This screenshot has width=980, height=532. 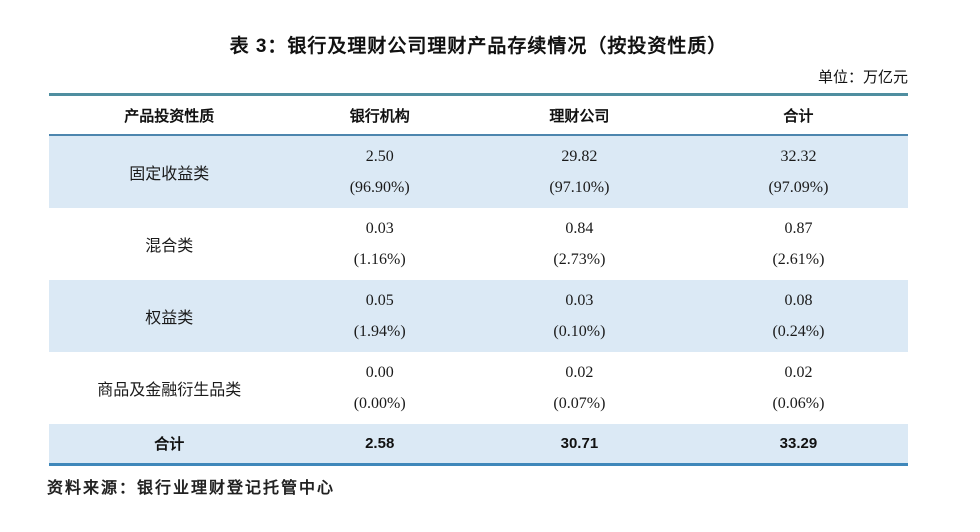 I want to click on cell-value: 2.50, so click(x=379, y=156).